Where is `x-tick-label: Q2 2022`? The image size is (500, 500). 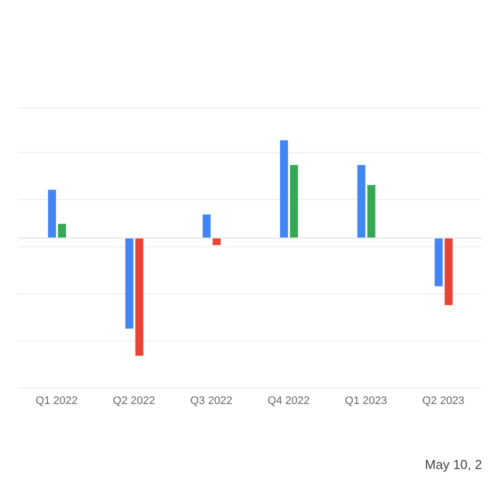
x-tick-label: Q2 2022 is located at coordinates (134, 400).